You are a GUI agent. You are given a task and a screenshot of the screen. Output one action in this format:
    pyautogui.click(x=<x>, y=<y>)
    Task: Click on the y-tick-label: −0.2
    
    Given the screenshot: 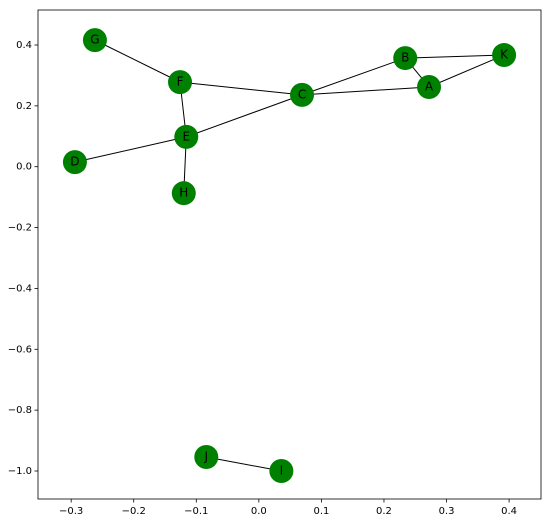 What is the action you would take?
    pyautogui.click(x=20, y=228)
    